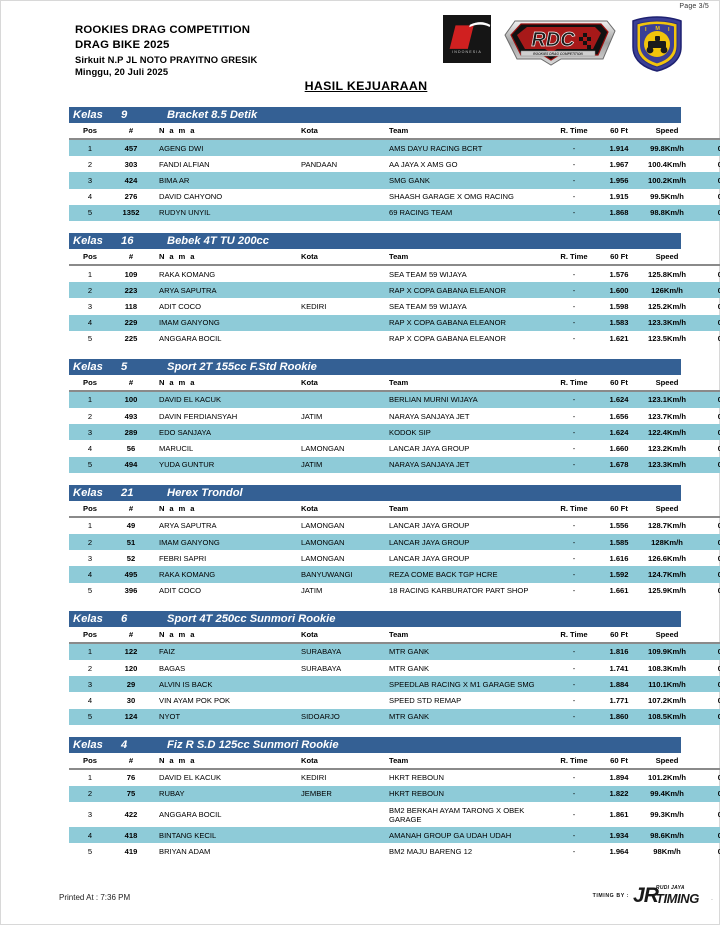 Image resolution: width=720 pixels, height=925 pixels. Describe the element at coordinates (611, 895) in the screenshot. I see `timing-by-label: TIMING BY :` at that location.